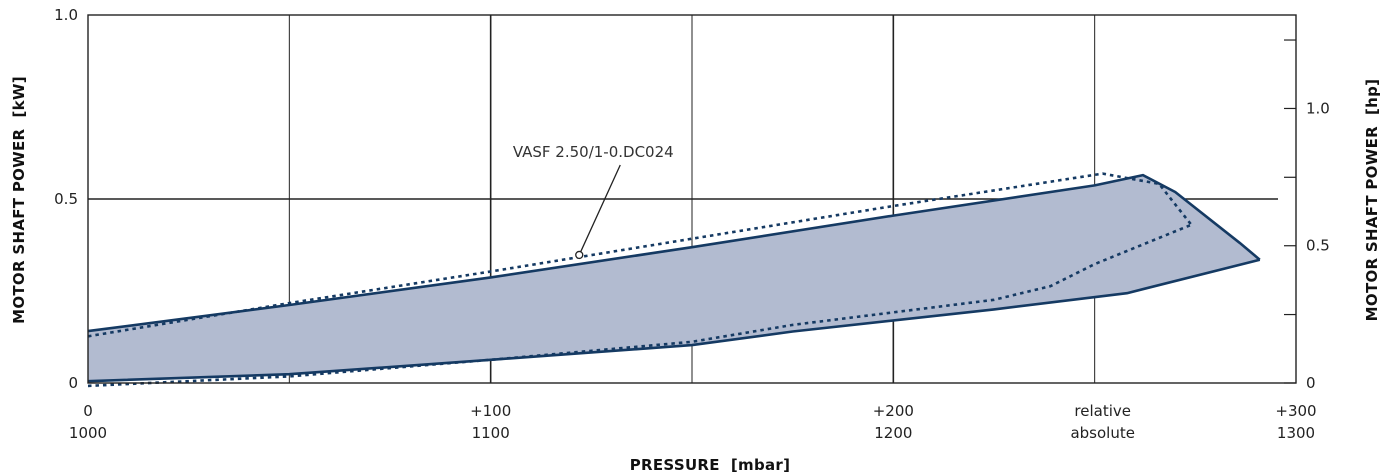 The image size is (1396, 475). Describe the element at coordinates (593, 152) in the screenshot. I see `annotation-label: VASF 2.50/1-0.DC024` at that location.